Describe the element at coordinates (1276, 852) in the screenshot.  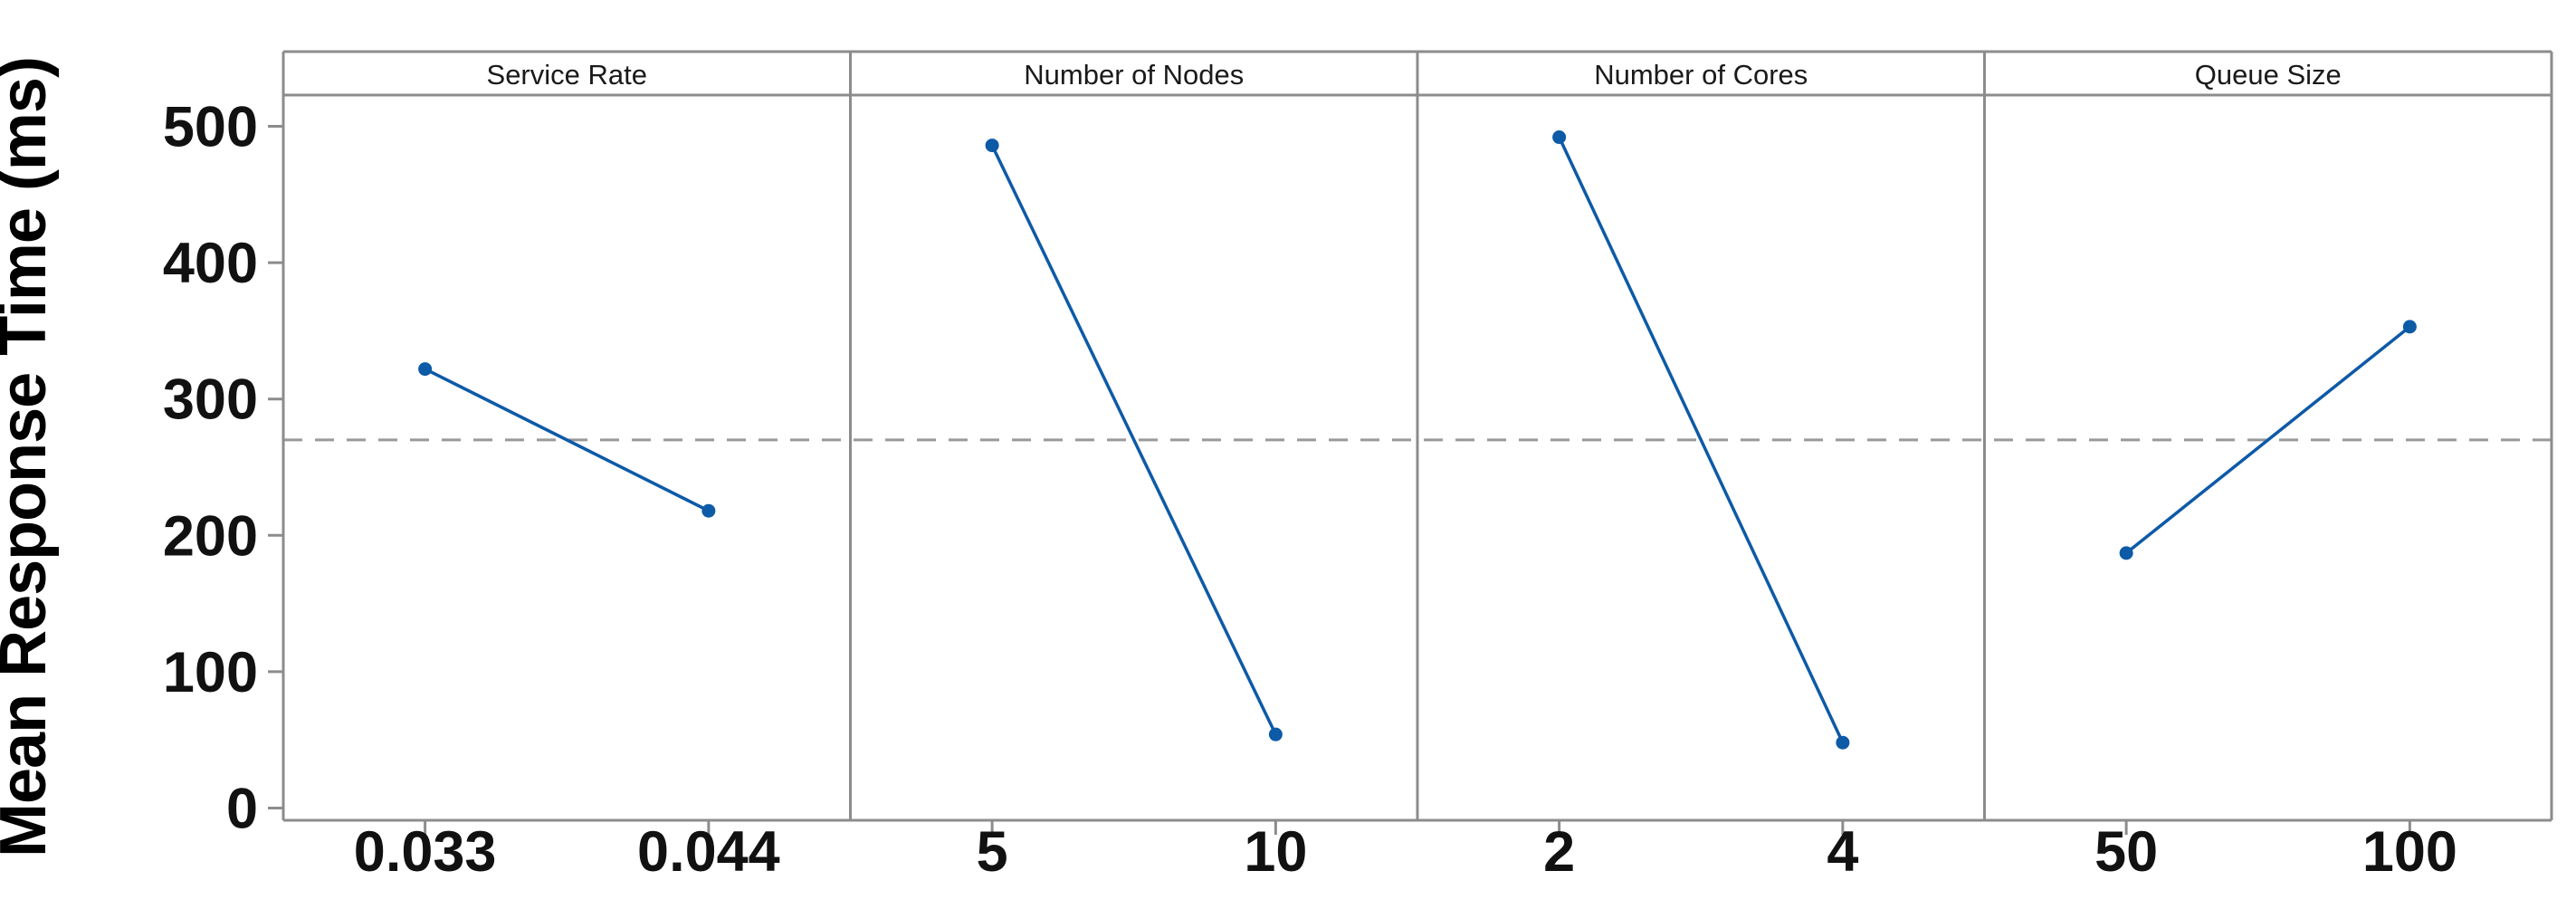
I see `x-tick-label: 10` at that location.